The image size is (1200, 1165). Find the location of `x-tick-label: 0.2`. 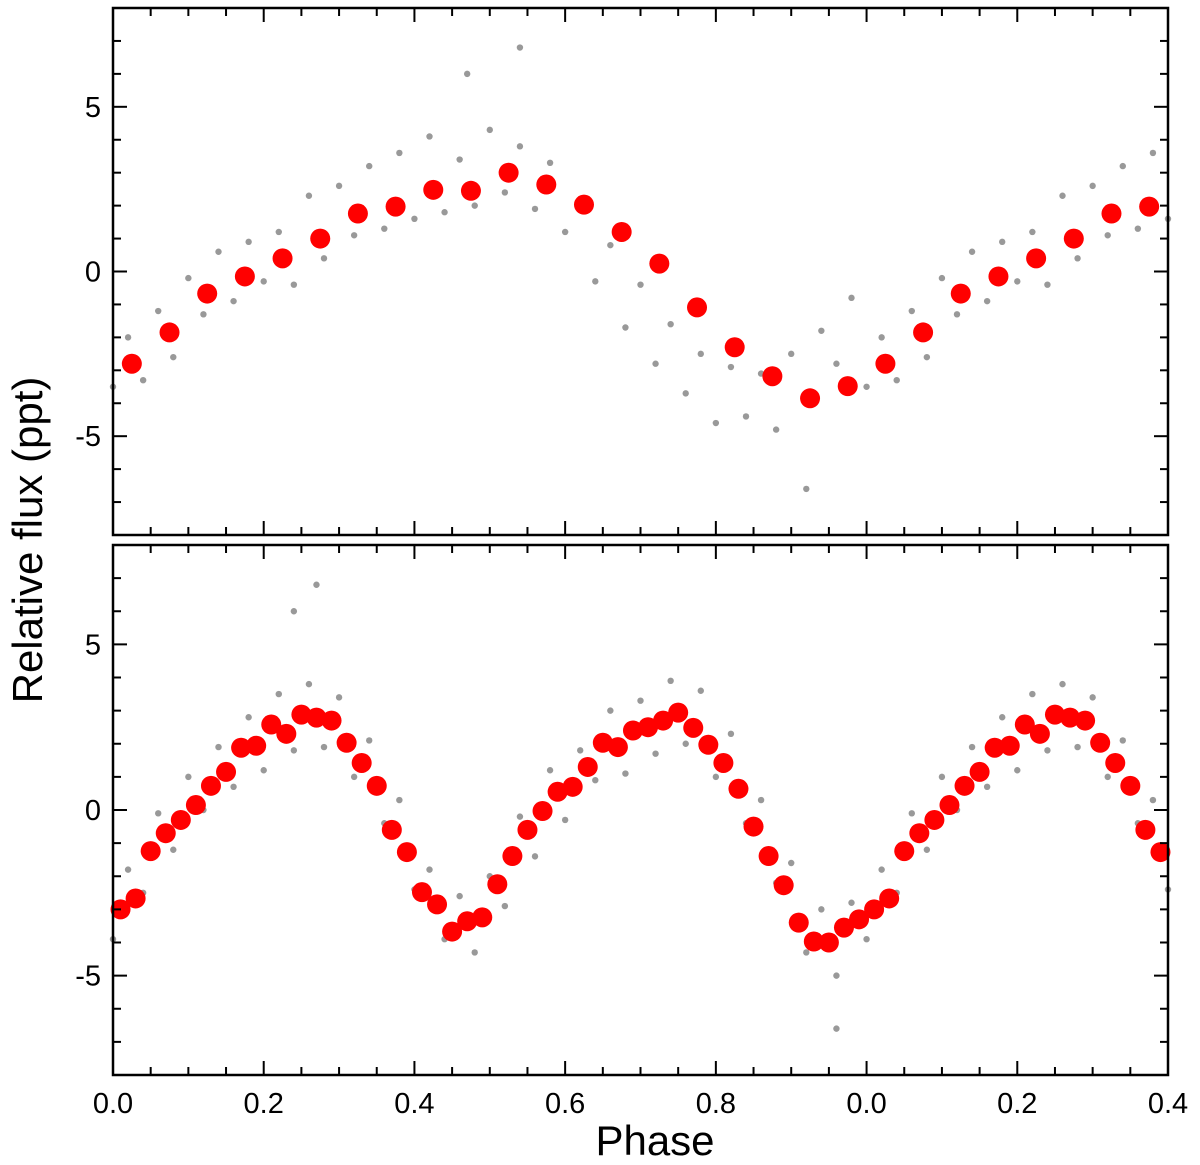

x-tick-label: 0.2 is located at coordinates (1017, 1104).